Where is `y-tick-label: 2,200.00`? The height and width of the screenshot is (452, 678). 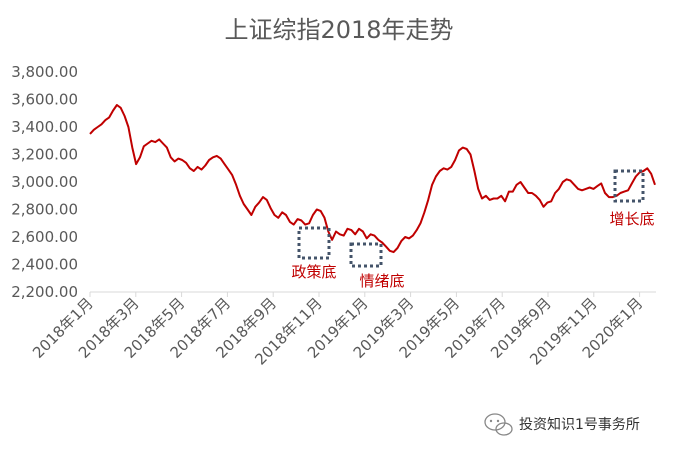
y-tick-label: 2,200.00 is located at coordinates (44, 292).